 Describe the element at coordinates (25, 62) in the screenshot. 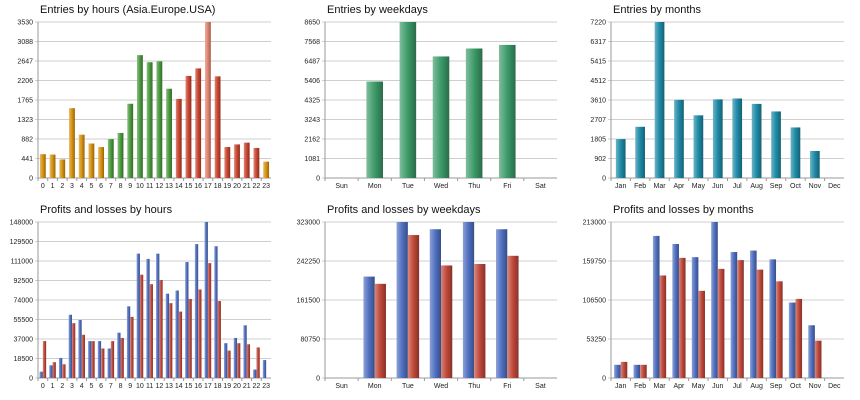

I see `y-tick-label: 2647` at that location.